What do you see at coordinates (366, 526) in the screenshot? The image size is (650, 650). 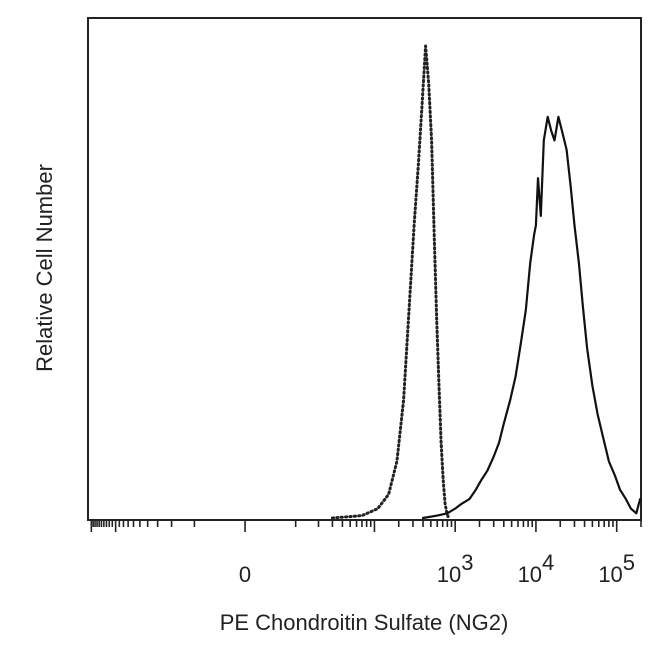 I see `x-axis-ticks` at bounding box center [366, 526].